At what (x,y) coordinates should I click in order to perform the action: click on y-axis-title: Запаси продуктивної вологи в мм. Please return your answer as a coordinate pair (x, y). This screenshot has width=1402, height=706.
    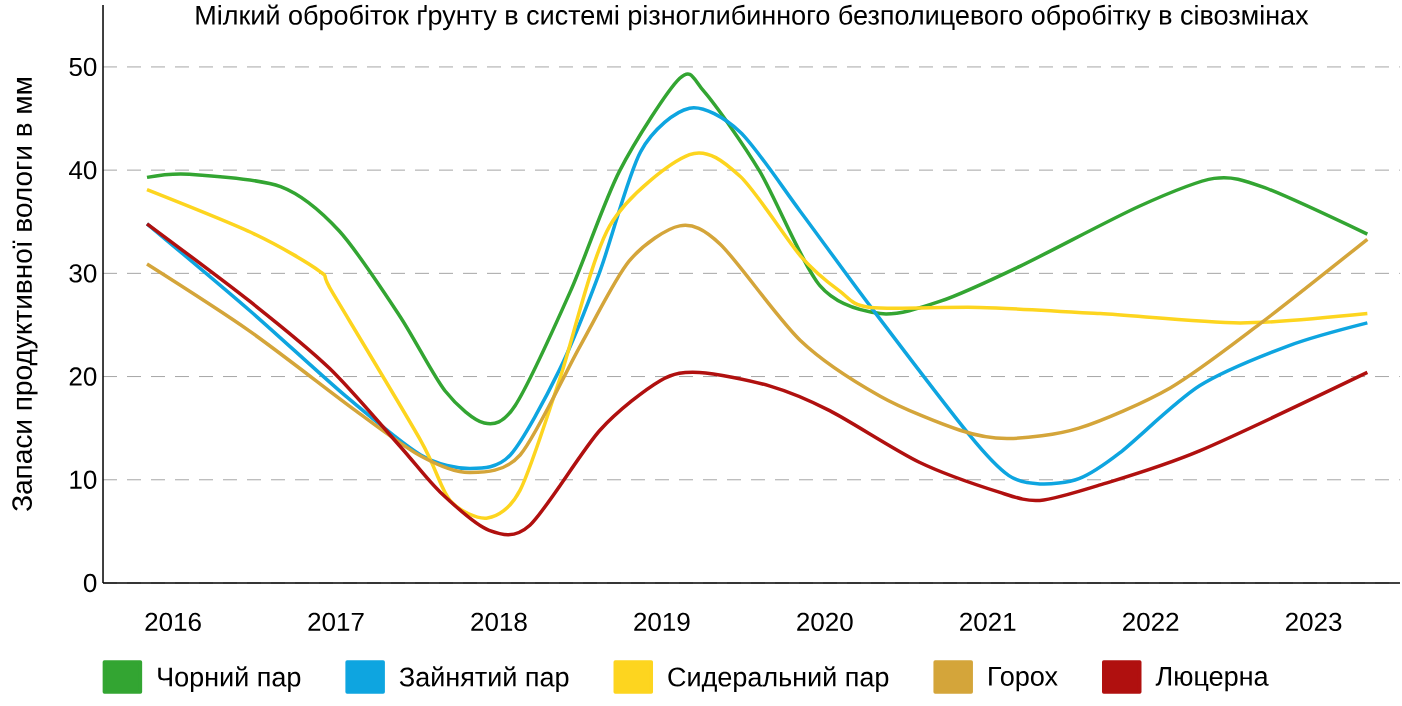
    Looking at the image, I should click on (25, 294).